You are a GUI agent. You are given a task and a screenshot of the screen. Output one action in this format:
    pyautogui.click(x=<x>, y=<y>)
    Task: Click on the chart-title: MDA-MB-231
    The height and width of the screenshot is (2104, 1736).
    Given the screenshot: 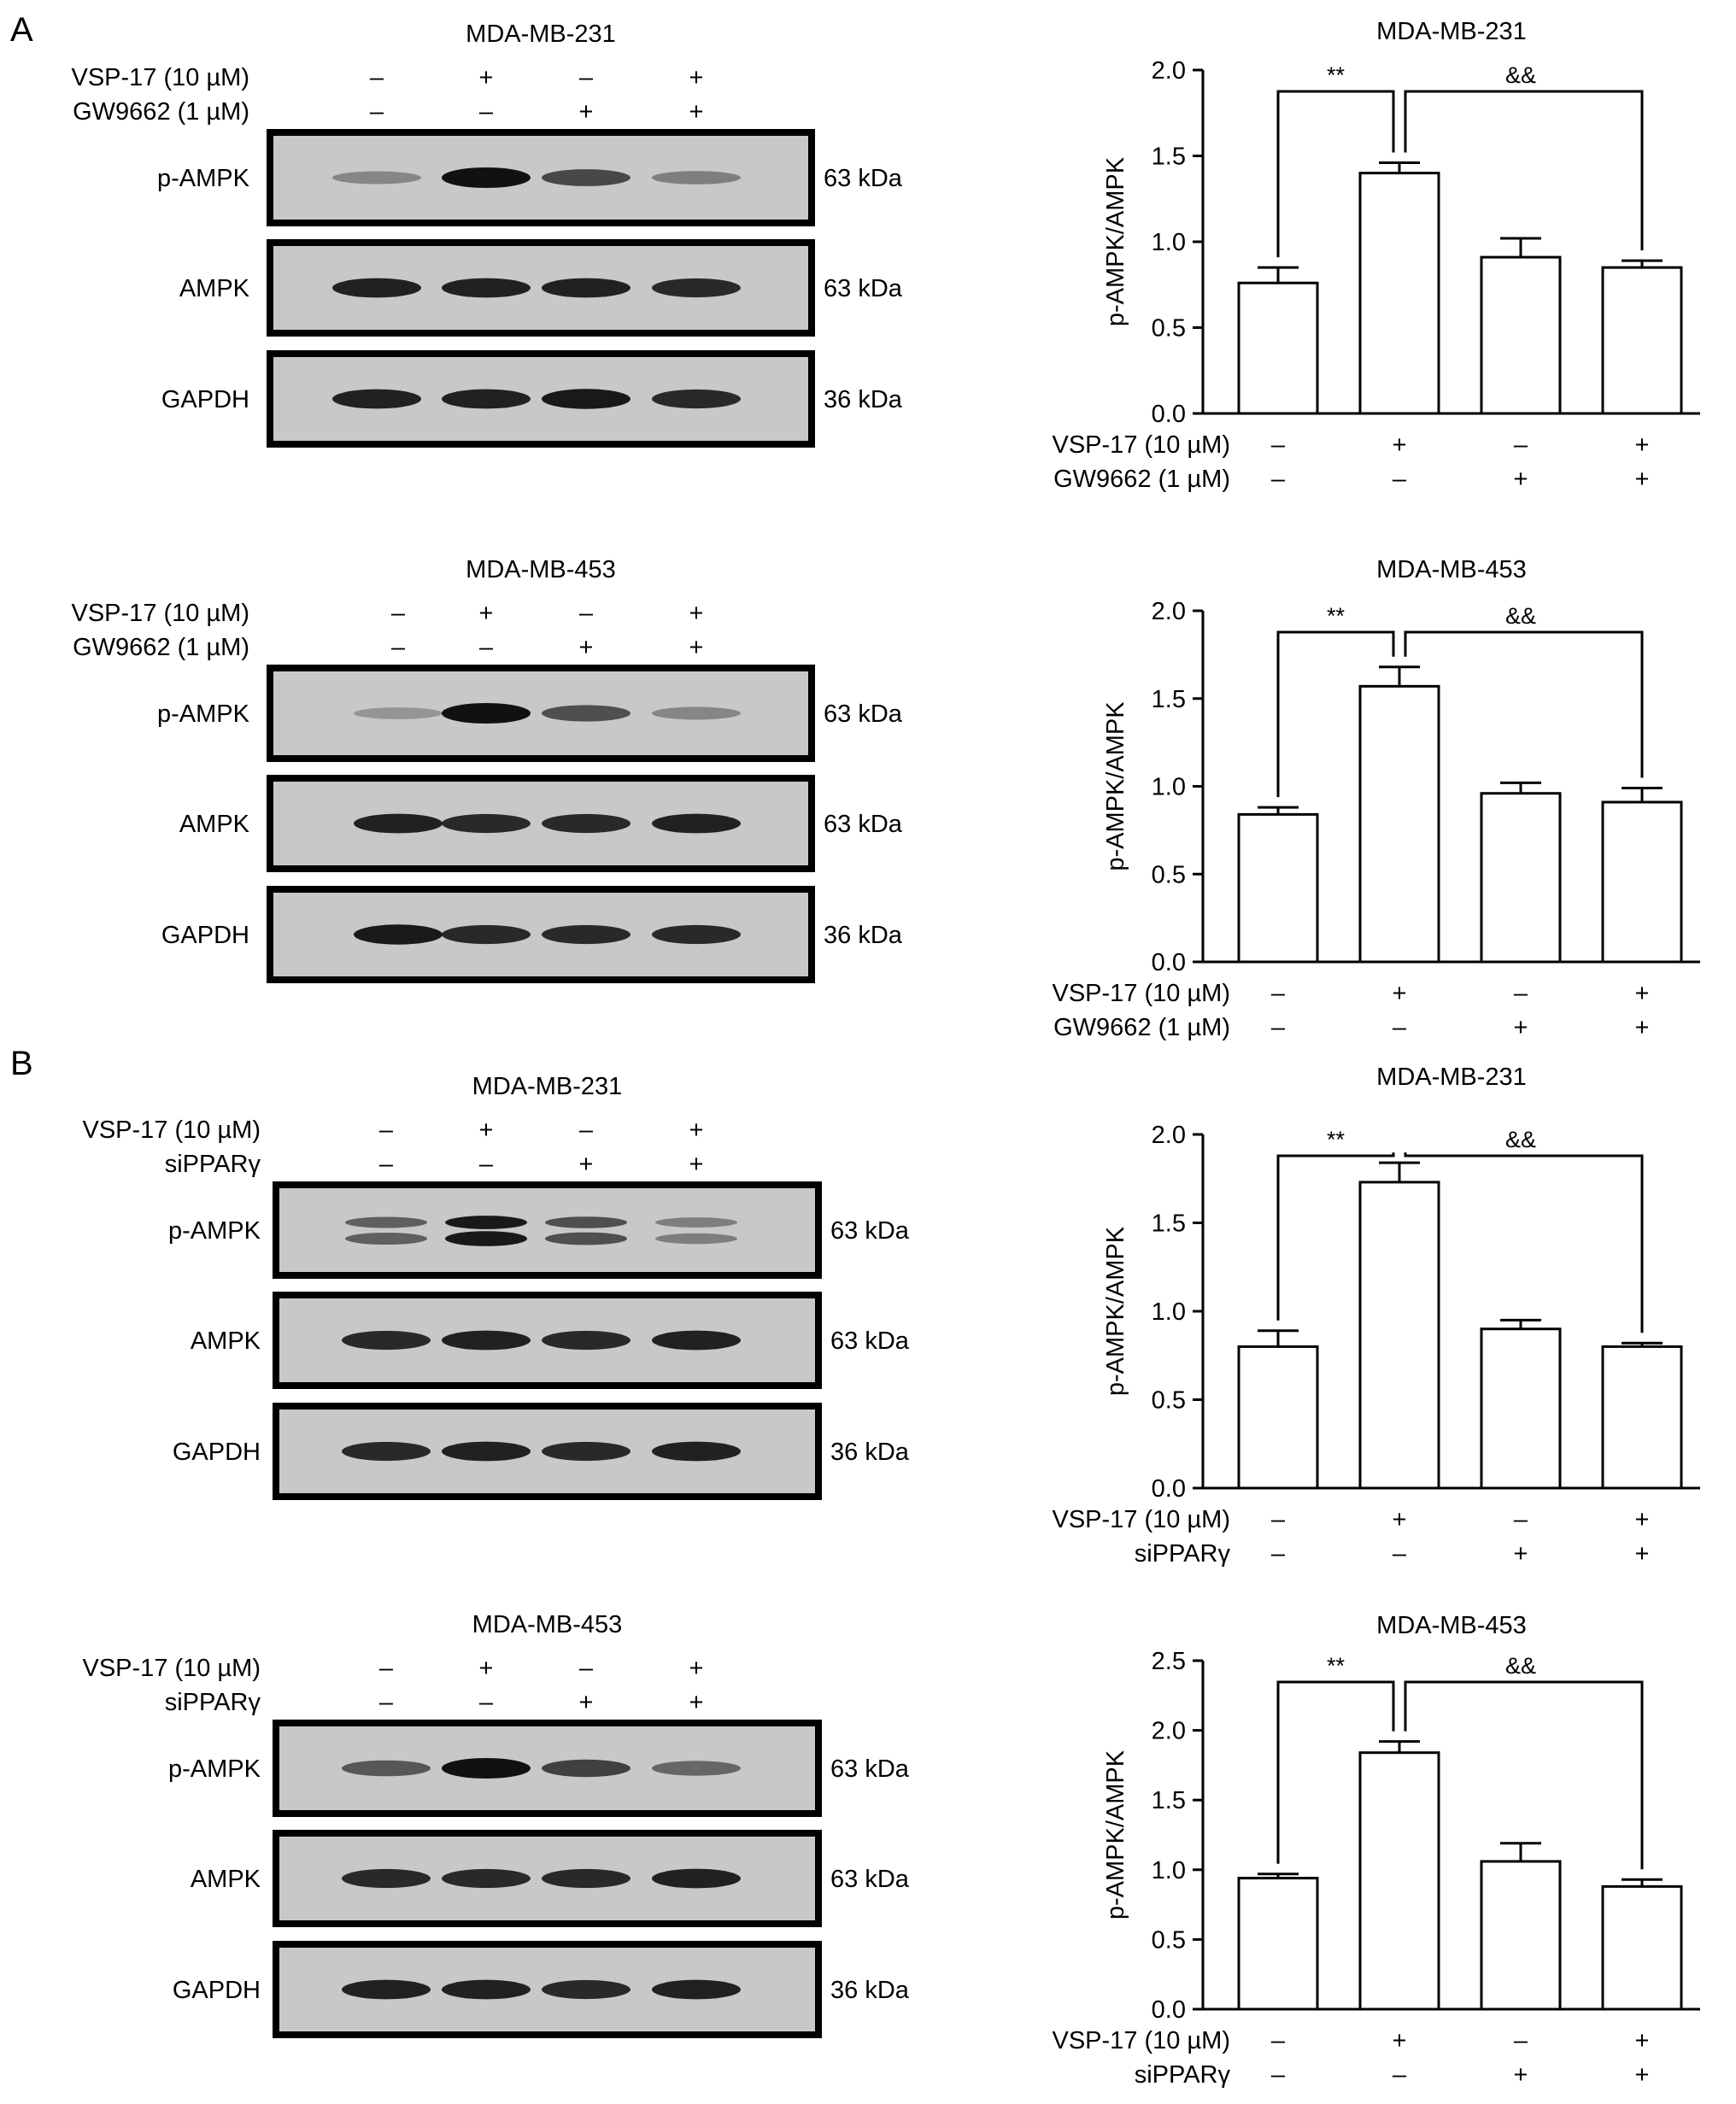 What is the action you would take?
    pyautogui.click(x=1451, y=31)
    